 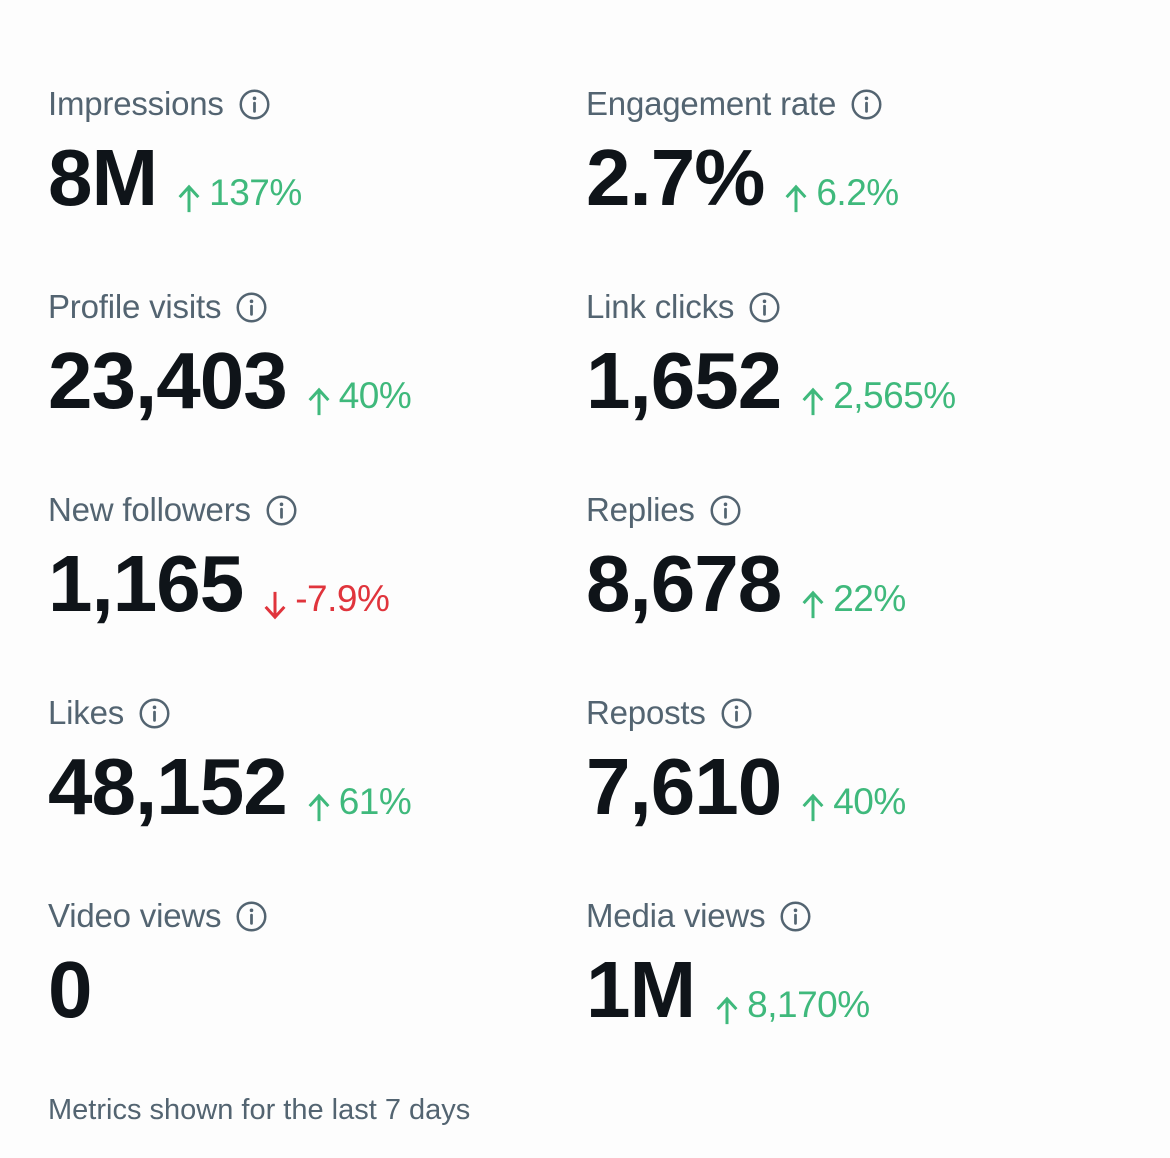 What do you see at coordinates (149, 509) in the screenshot?
I see `metric-label: New followers` at bounding box center [149, 509].